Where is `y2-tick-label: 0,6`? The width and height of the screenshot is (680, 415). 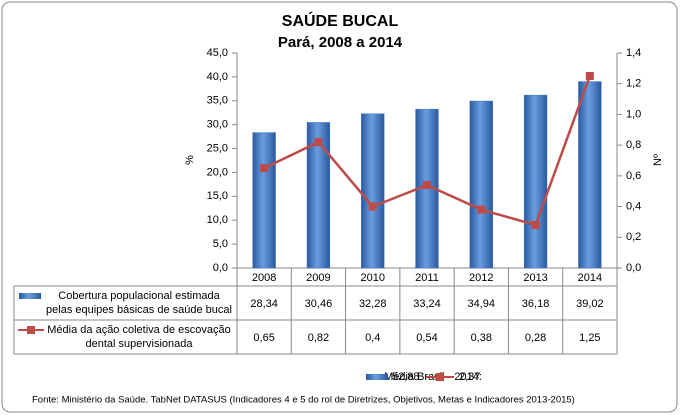
y2-tick-label: 0,6 is located at coordinates (633, 176).